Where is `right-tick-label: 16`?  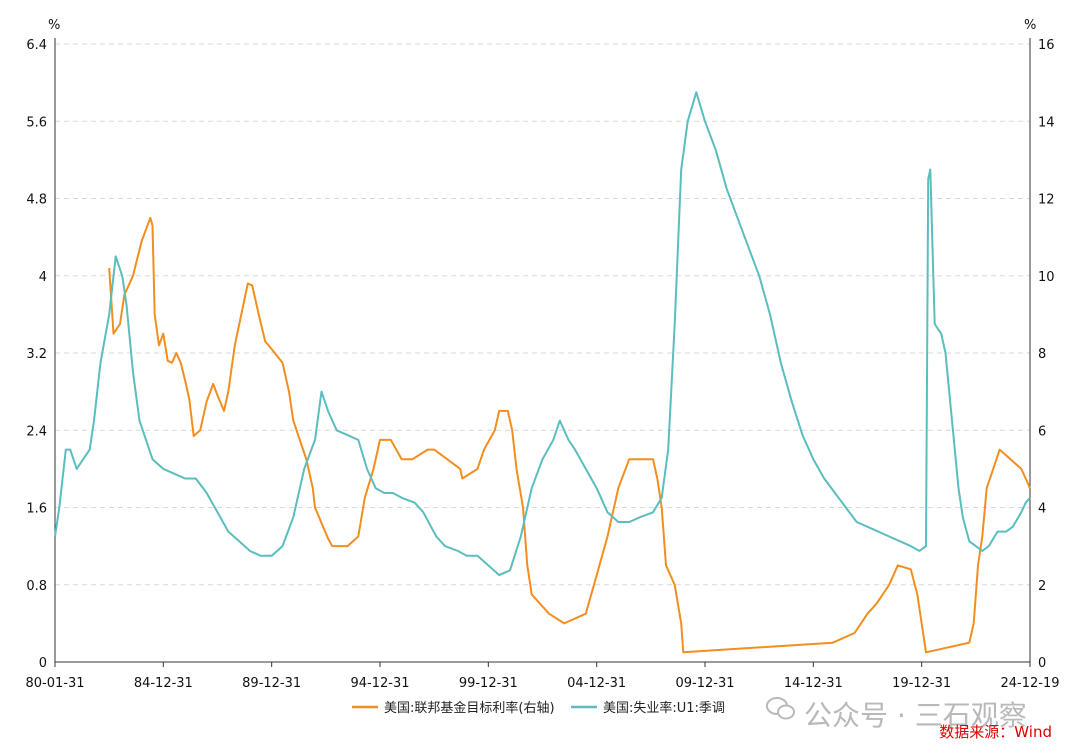
right-tick-label: 16 is located at coordinates (1046, 45).